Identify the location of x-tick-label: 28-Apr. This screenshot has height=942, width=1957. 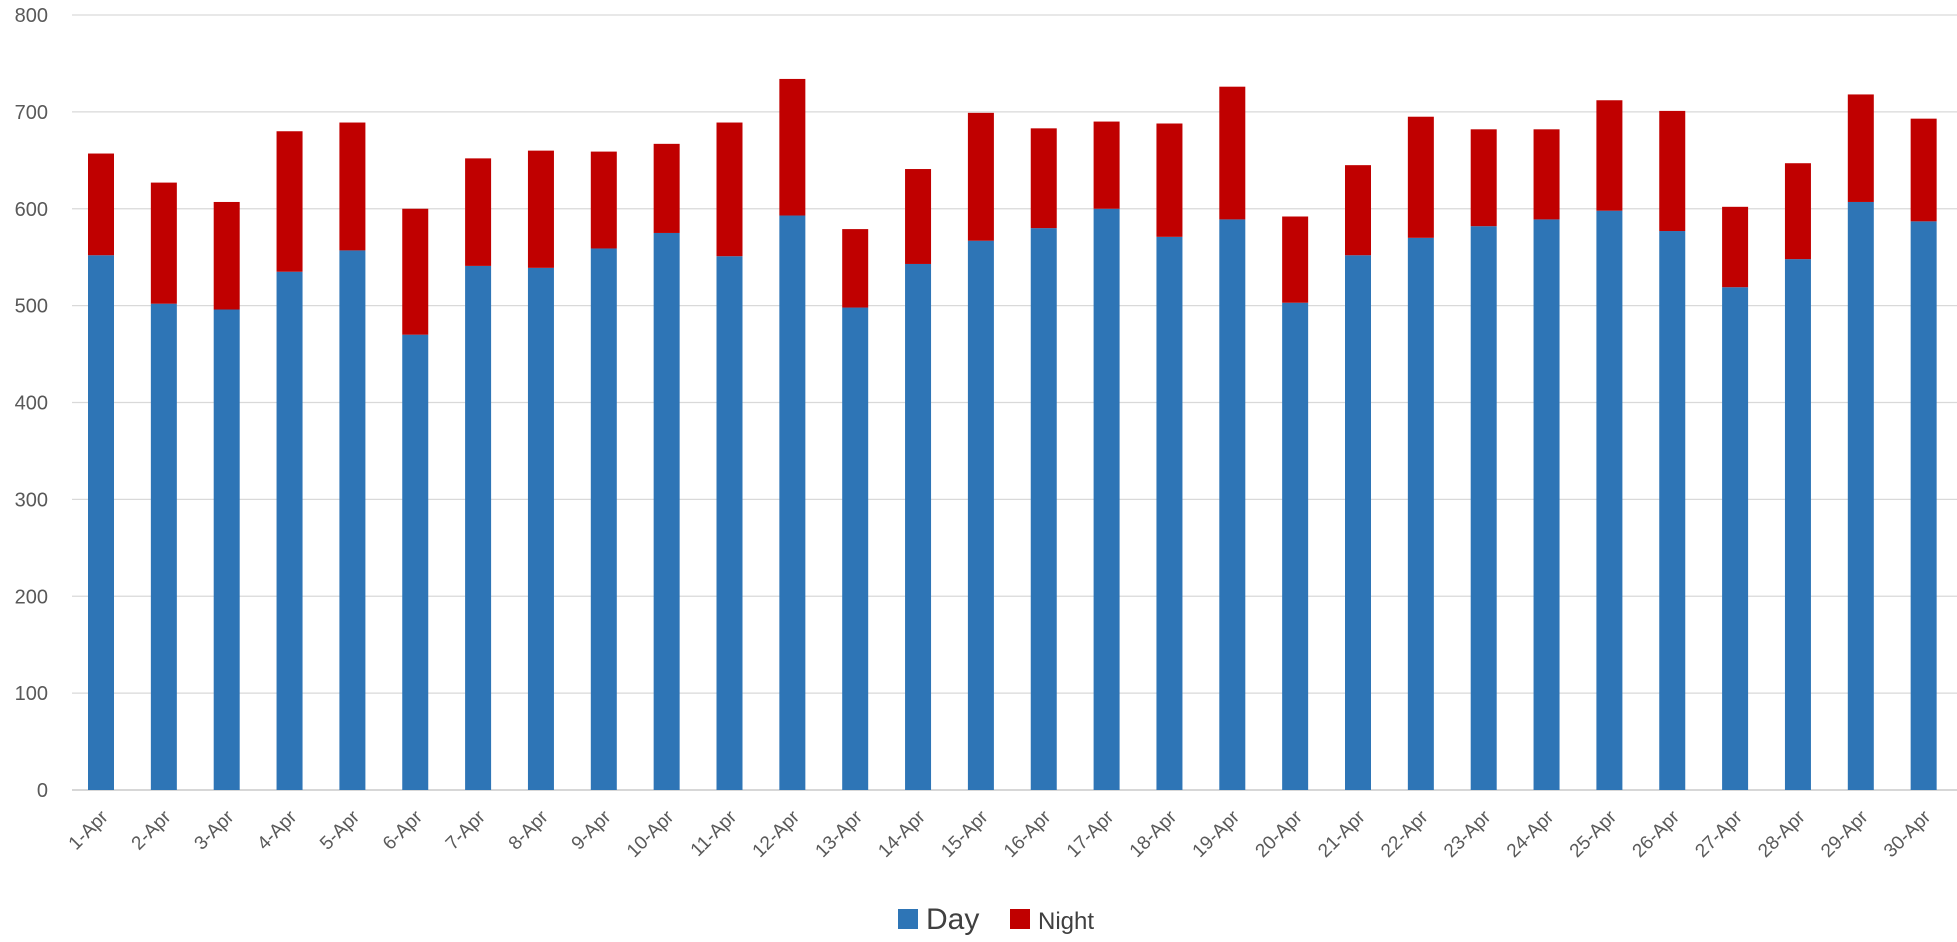
(1782, 834).